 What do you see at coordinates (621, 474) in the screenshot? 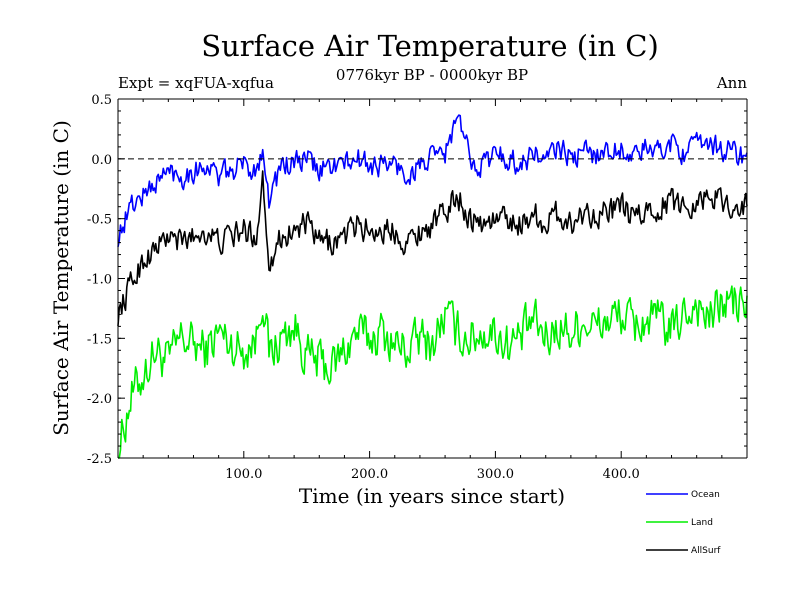
I see `x-tick-label: 400.0` at bounding box center [621, 474].